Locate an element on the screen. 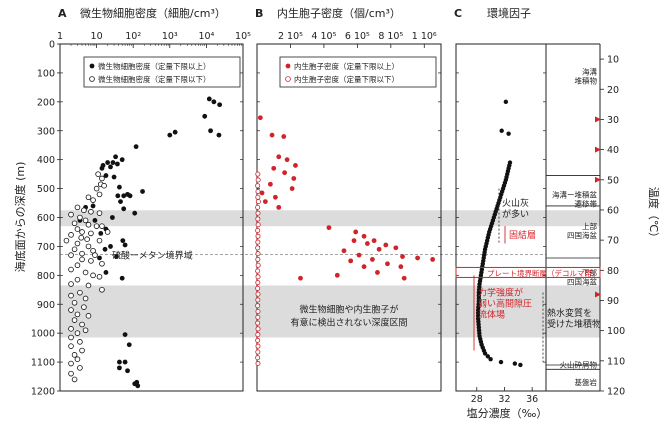  depth-tick-label: 0 is located at coordinates (52, 45).